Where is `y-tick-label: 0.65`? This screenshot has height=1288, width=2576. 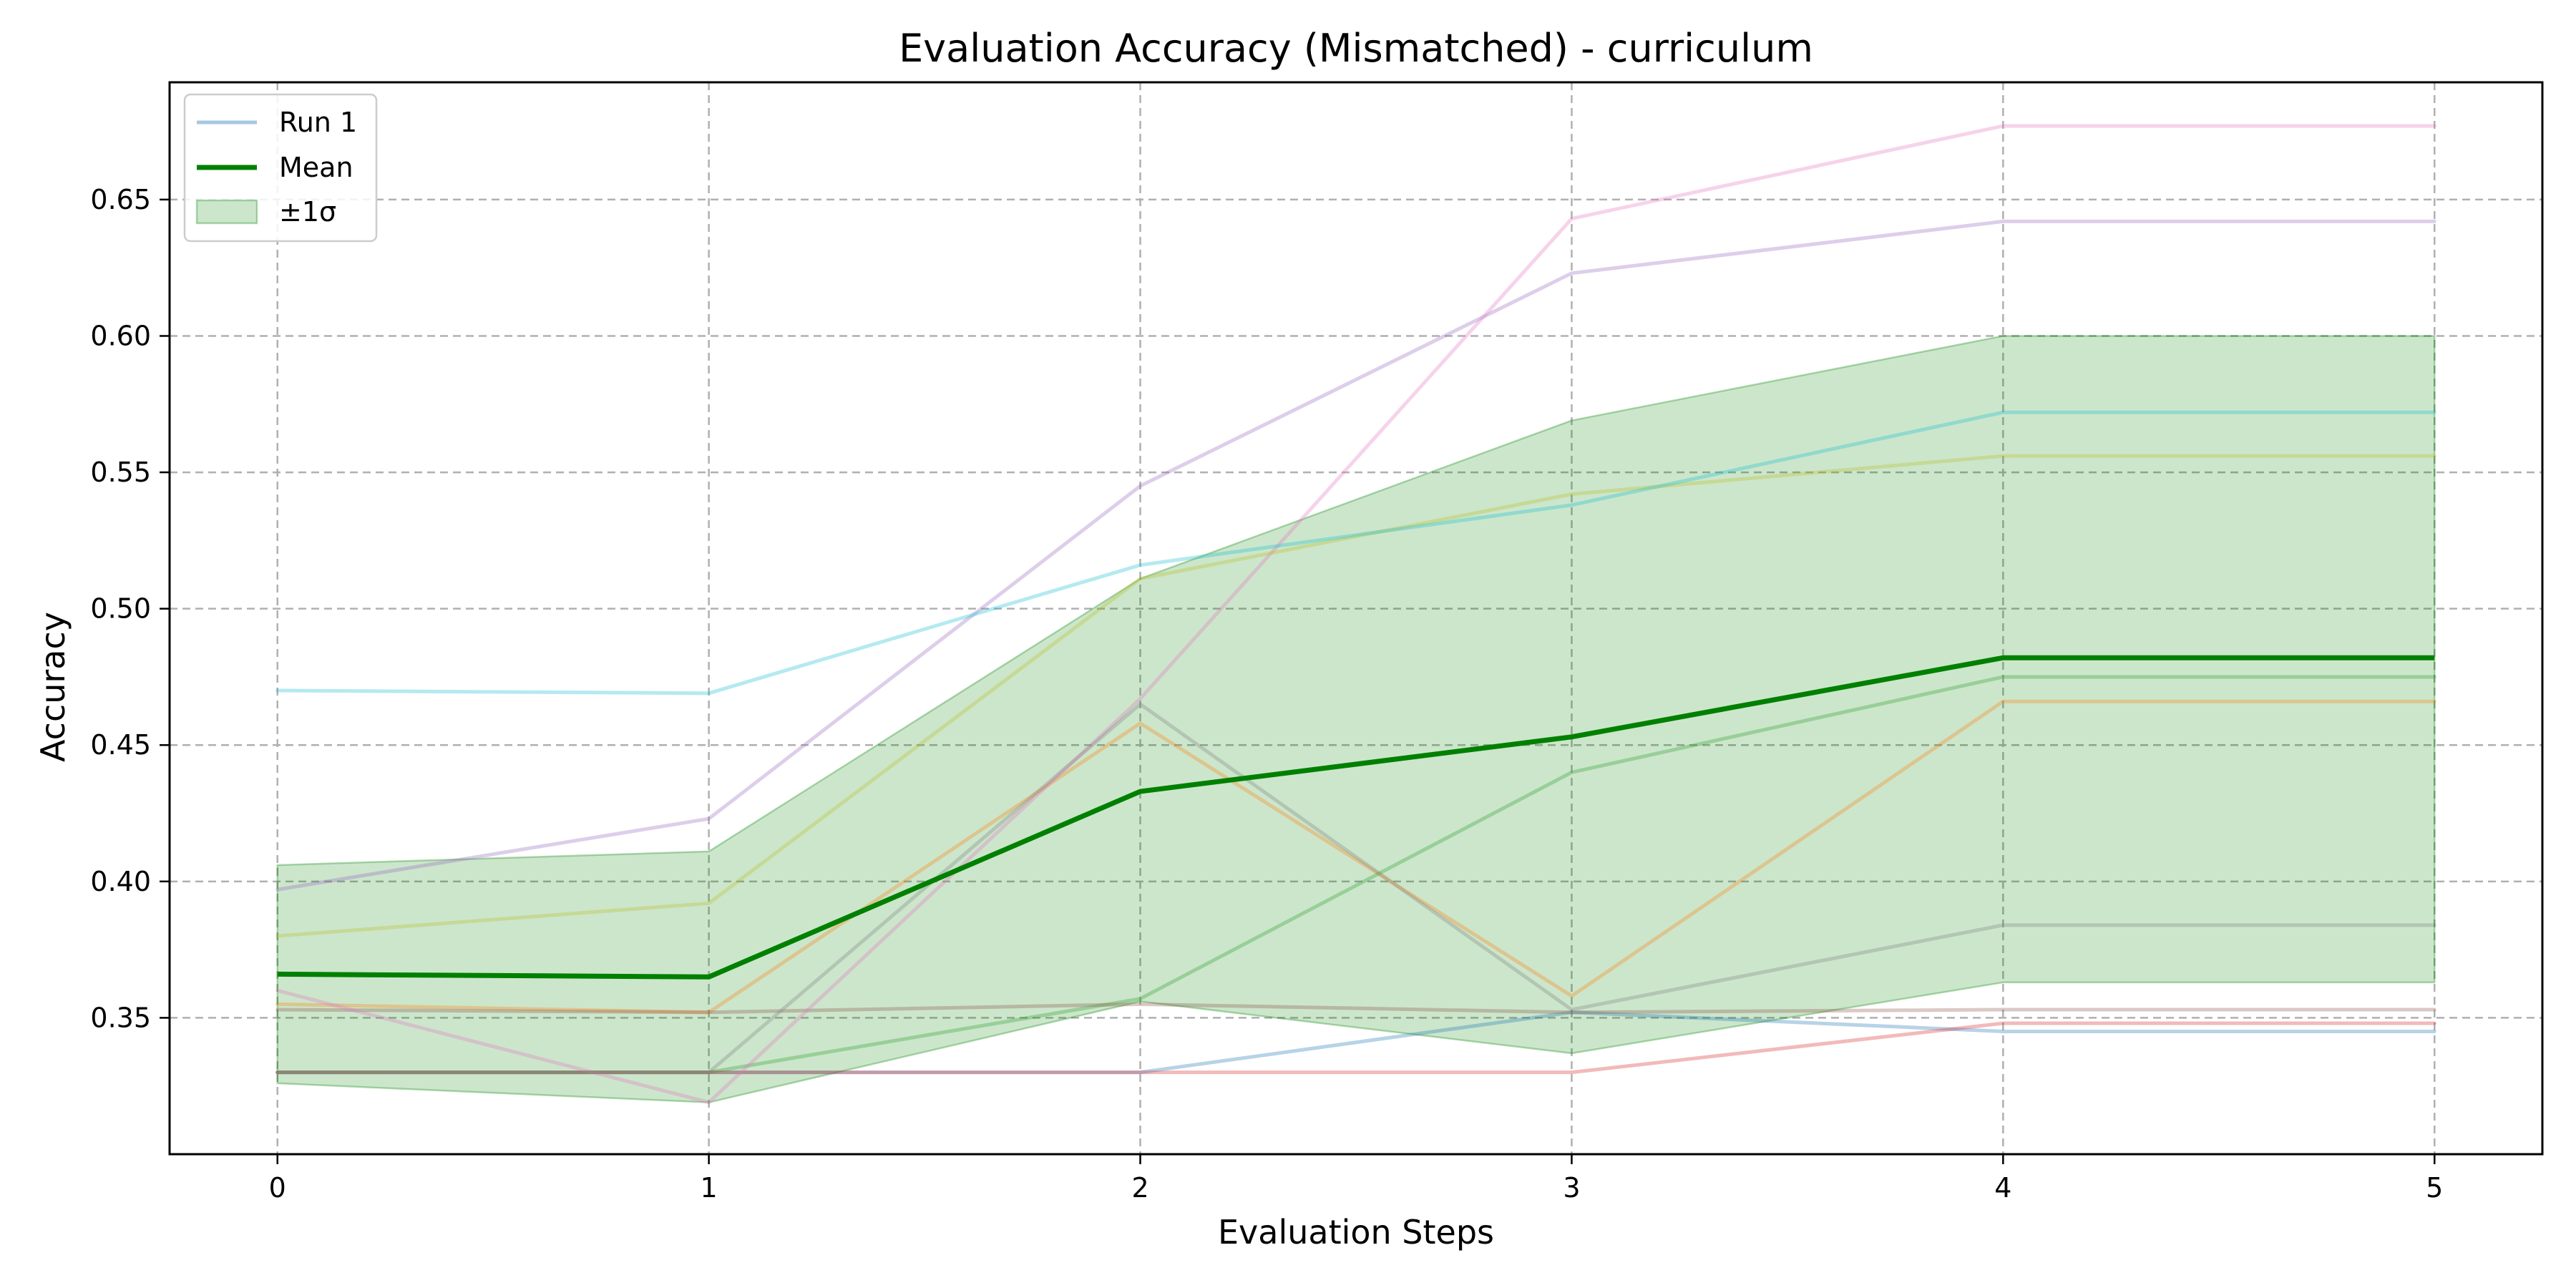
y-tick-label: 0.65 is located at coordinates (120, 199).